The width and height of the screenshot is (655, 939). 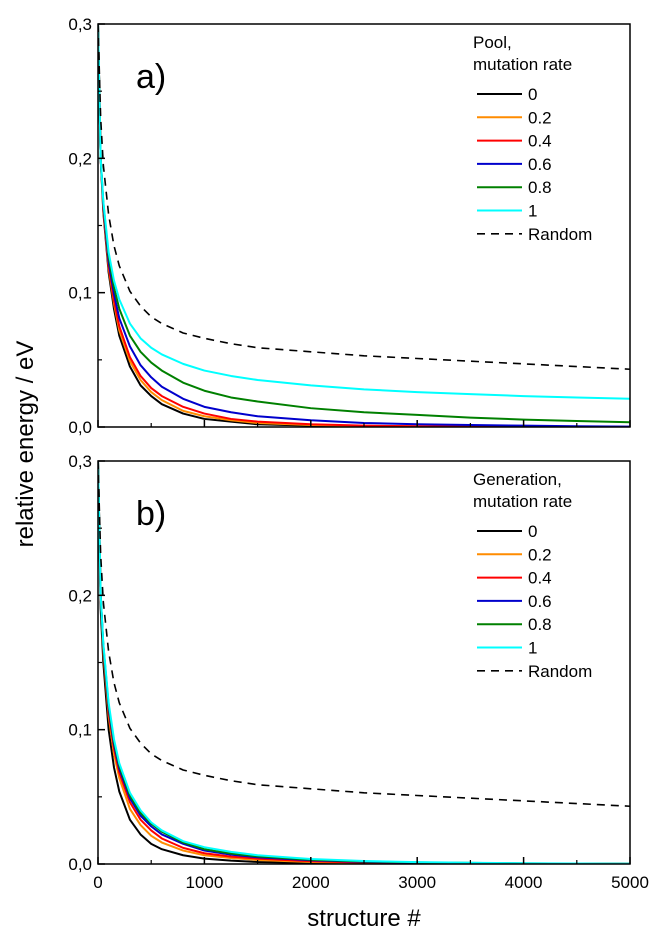 I want to click on legend-title: Pool,, so click(x=492, y=42).